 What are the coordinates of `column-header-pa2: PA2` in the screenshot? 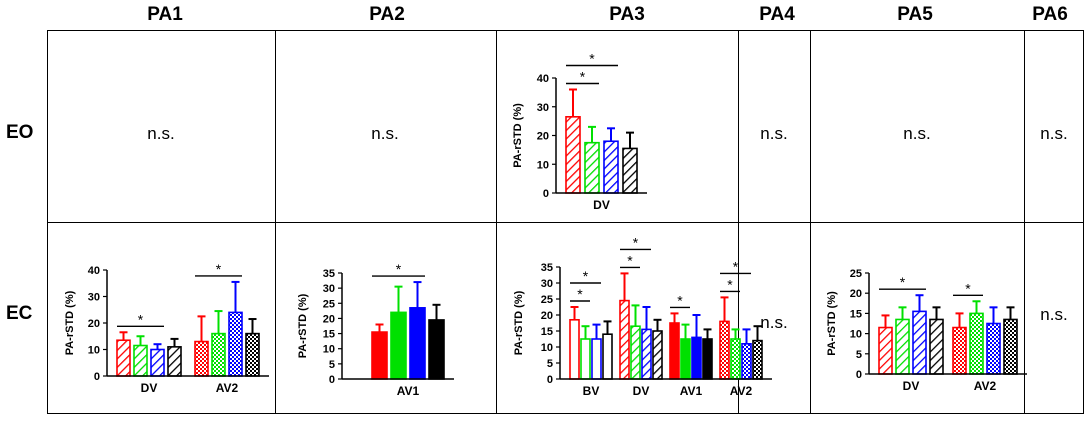 It's located at (387, 14).